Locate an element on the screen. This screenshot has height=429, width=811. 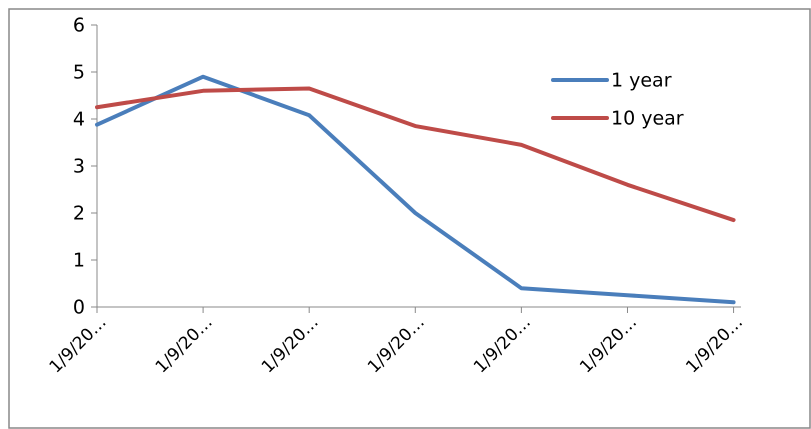
y-tick-label: 0 is located at coordinates (78, 307).